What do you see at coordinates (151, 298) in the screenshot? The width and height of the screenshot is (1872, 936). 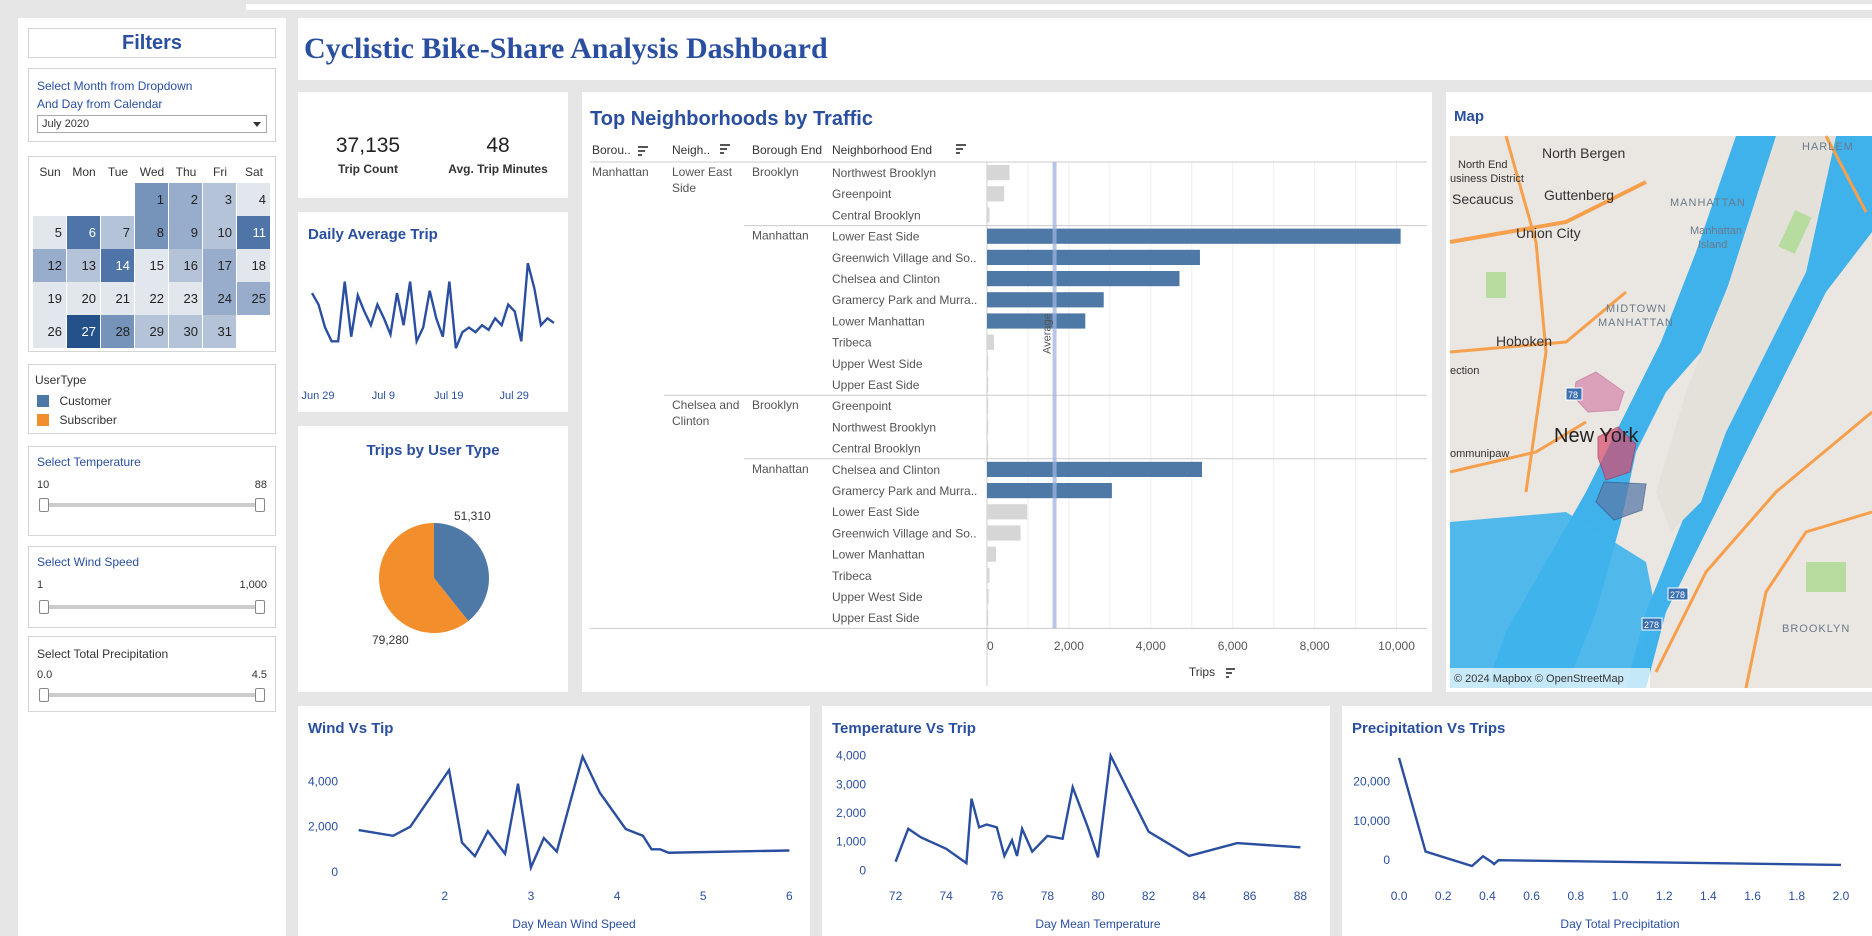 I see `calendar-day: 22` at bounding box center [151, 298].